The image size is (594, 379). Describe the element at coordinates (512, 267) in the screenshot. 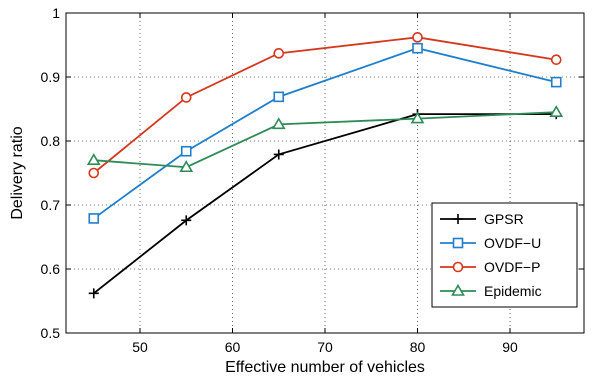

I see `legend-label: OVDF−P` at that location.